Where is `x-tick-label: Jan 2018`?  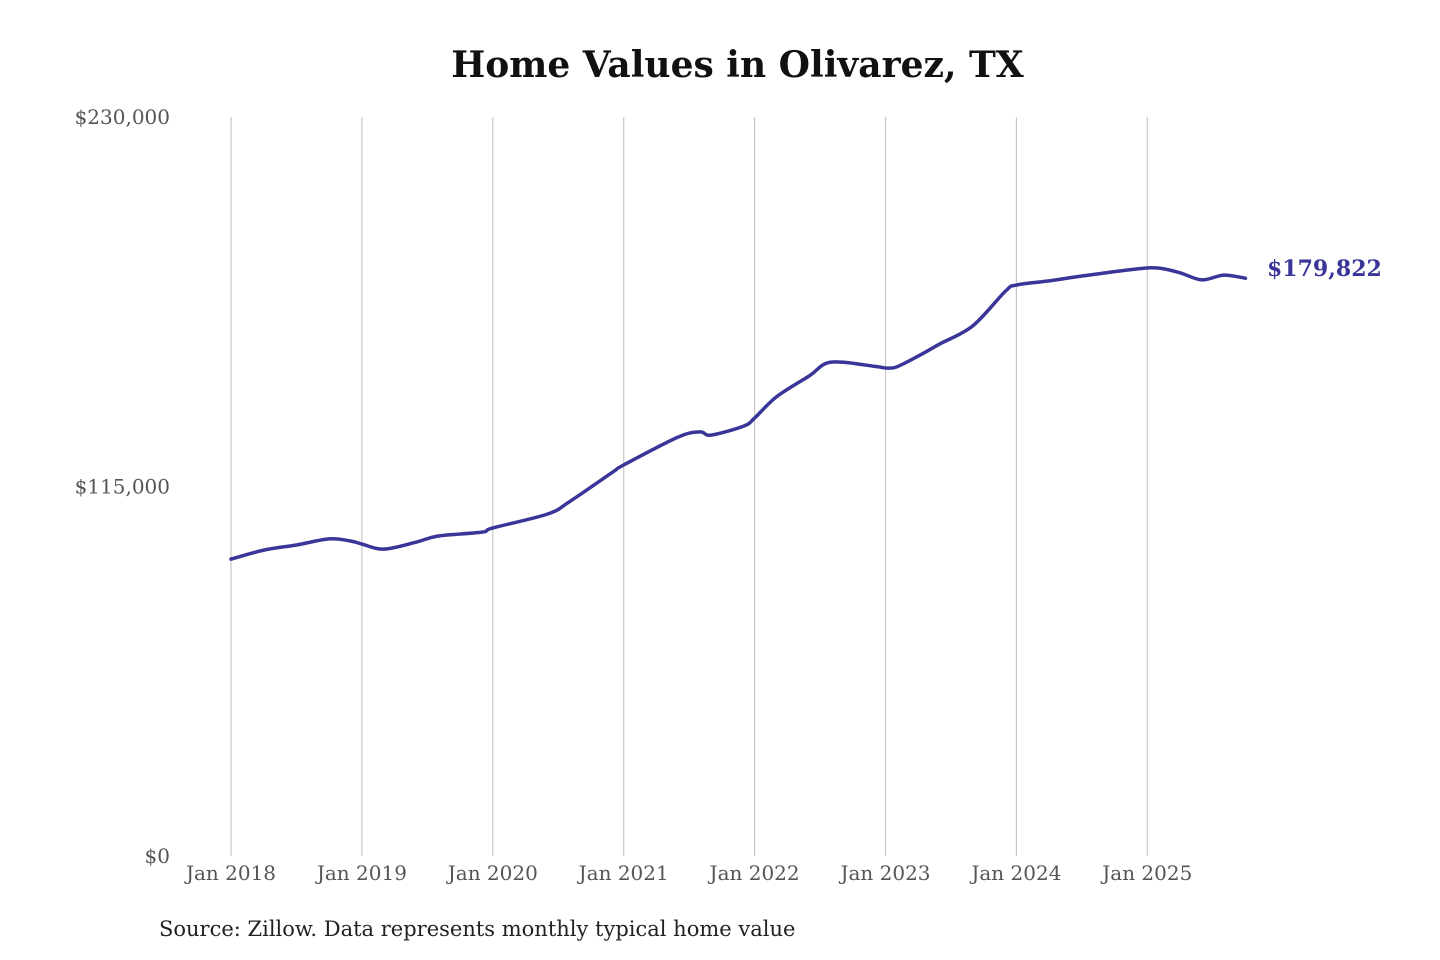 x-tick-label: Jan 2018 is located at coordinates (230, 873).